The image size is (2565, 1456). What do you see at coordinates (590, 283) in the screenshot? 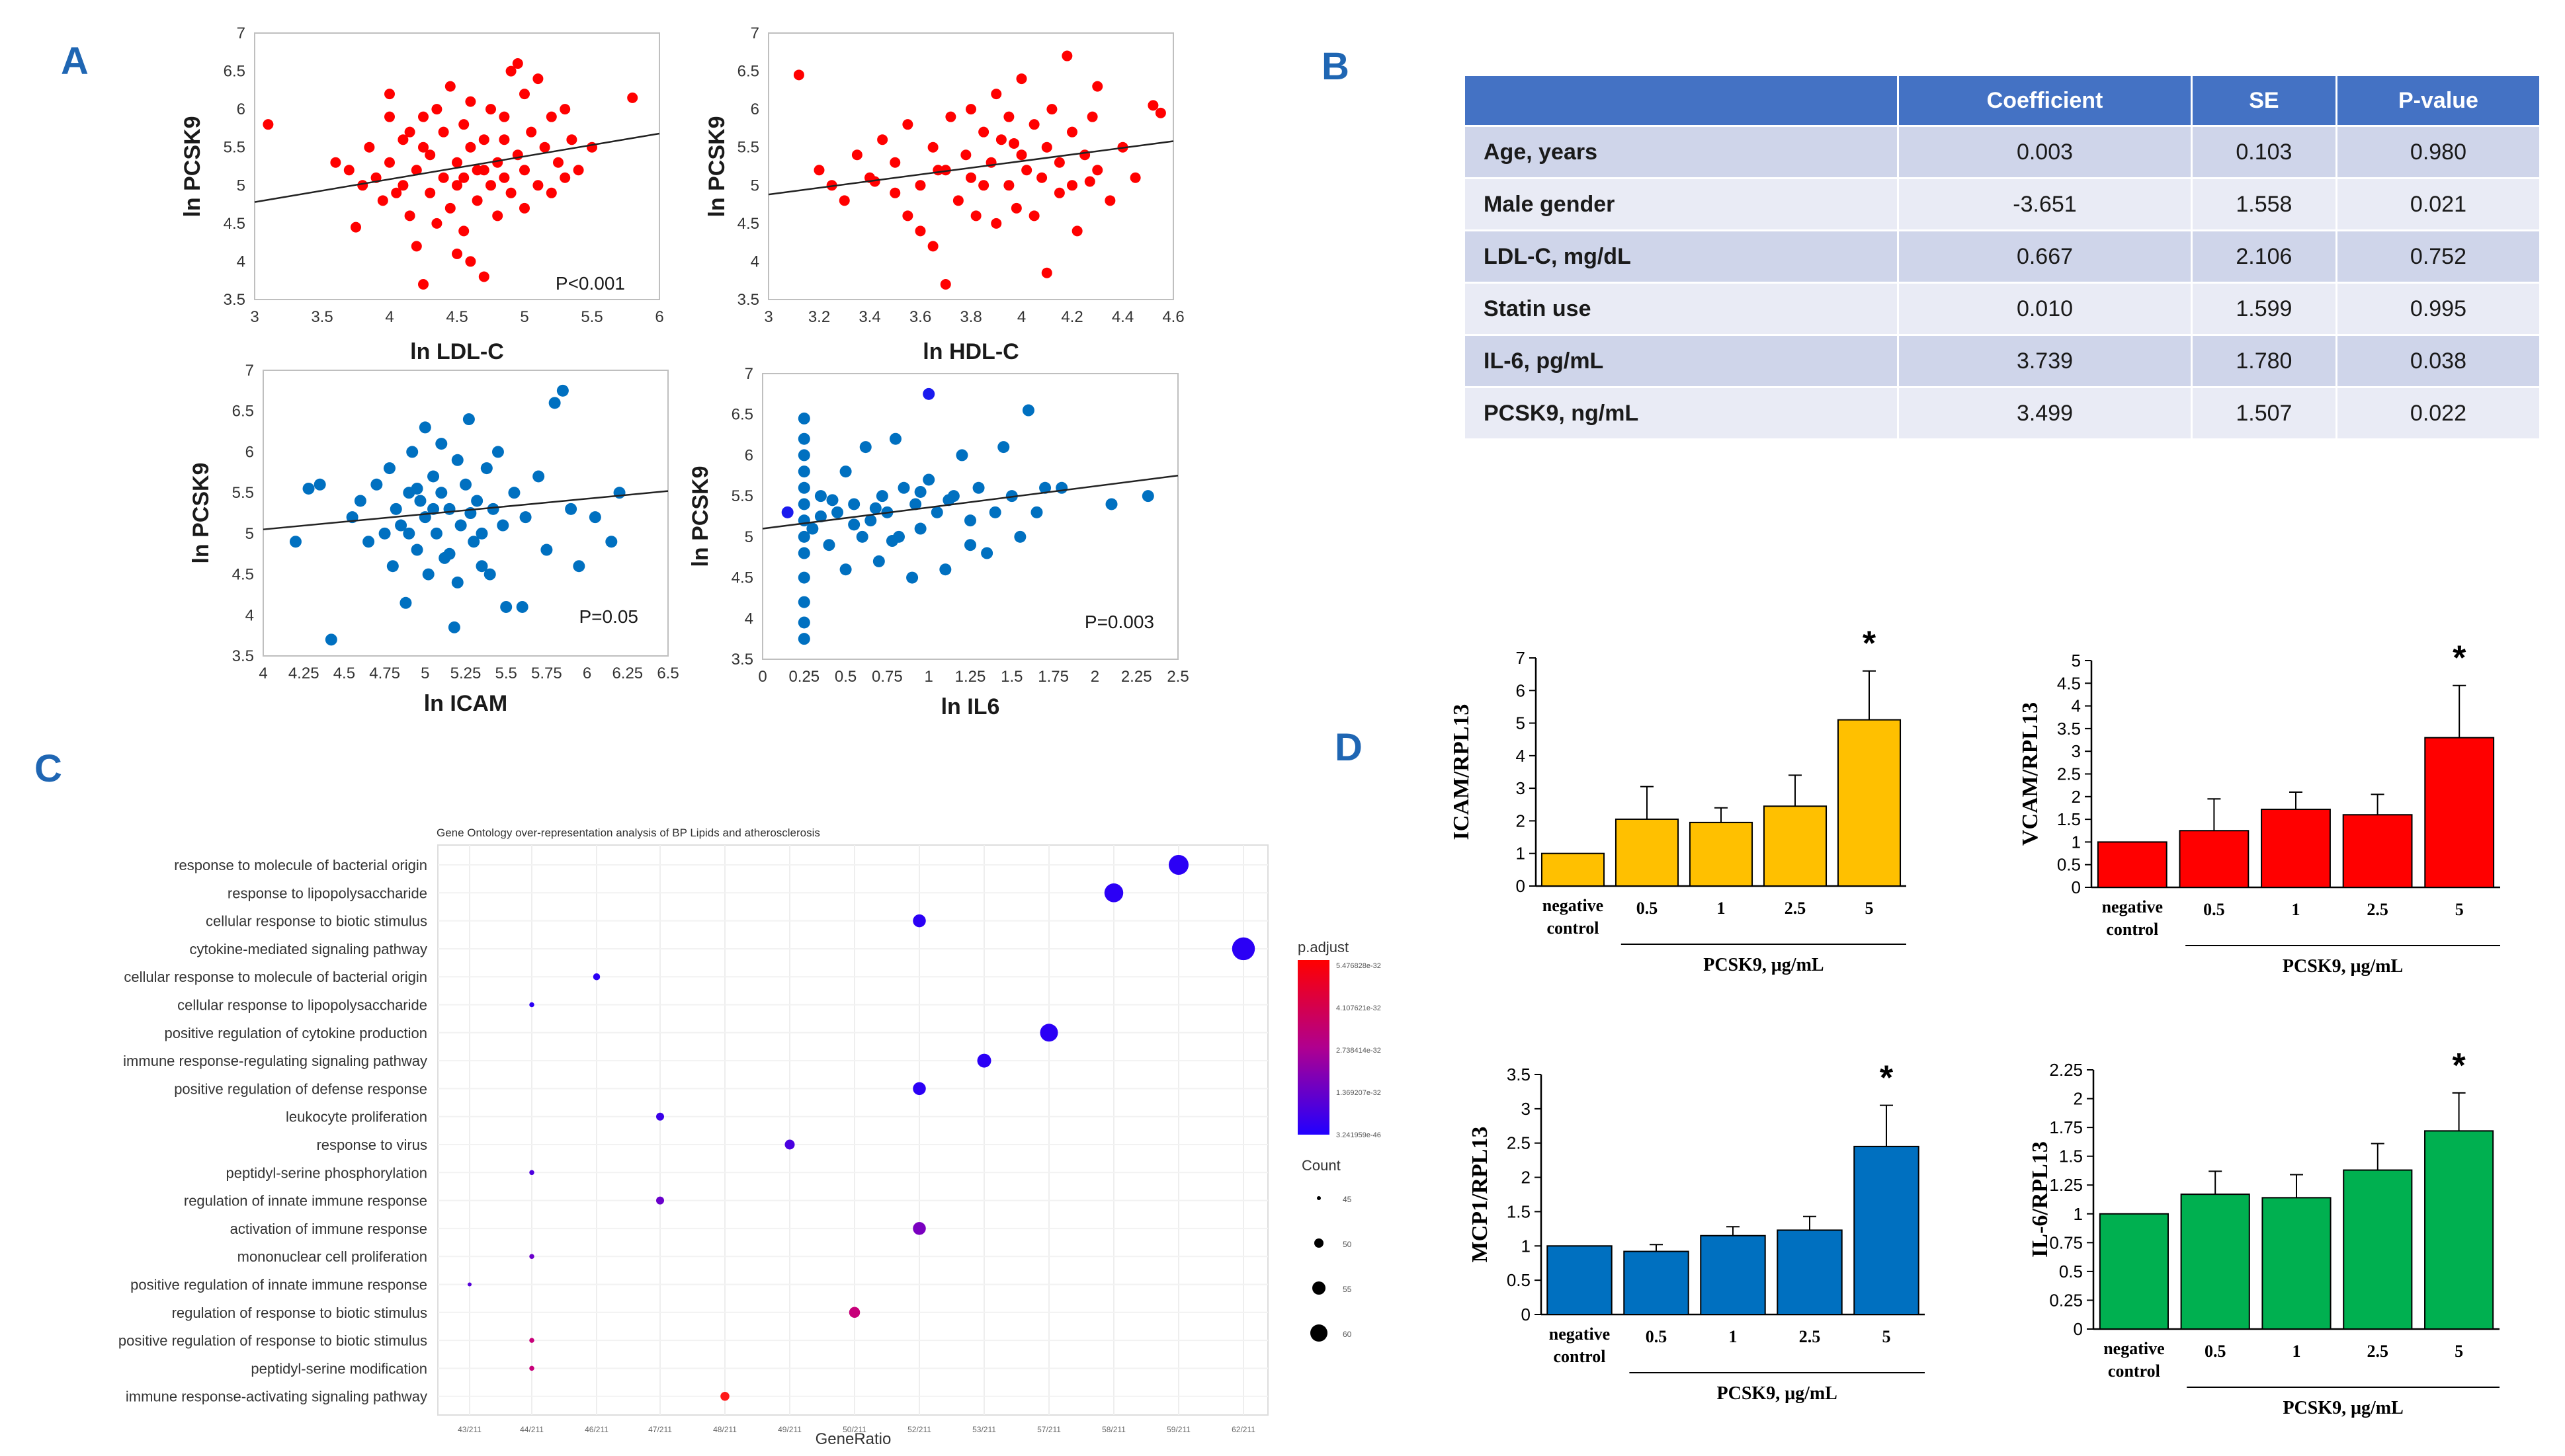
I see `p-value-annotation: P<0.001` at bounding box center [590, 283].